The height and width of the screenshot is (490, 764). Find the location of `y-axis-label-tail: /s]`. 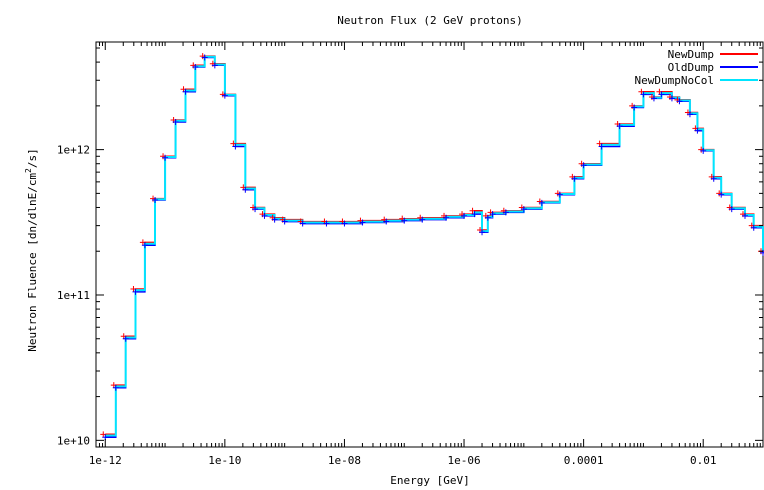

y-axis-label-tail: /s] is located at coordinates (32, 158).